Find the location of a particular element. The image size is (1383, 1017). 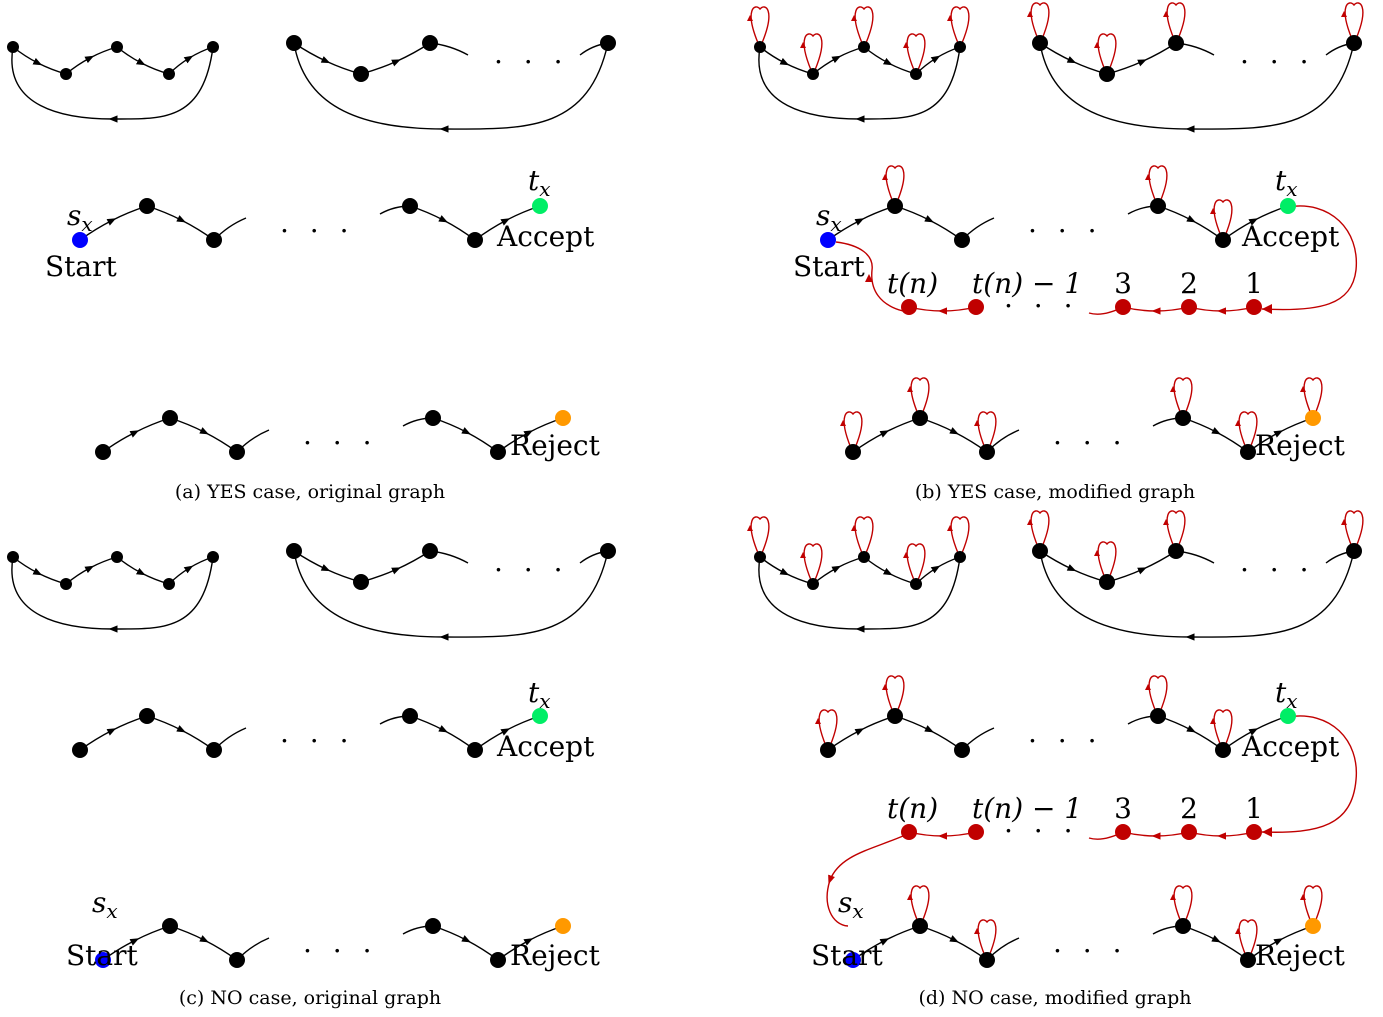

accept-label: Accept is located at coordinates (545, 746).